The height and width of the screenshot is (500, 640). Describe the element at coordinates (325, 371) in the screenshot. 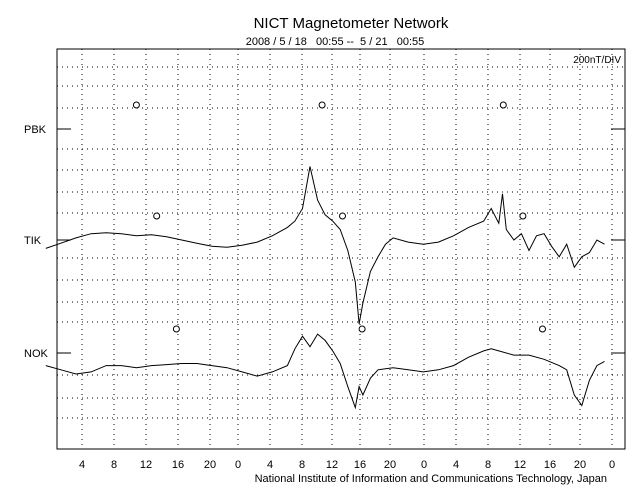

I see `series-line` at that location.